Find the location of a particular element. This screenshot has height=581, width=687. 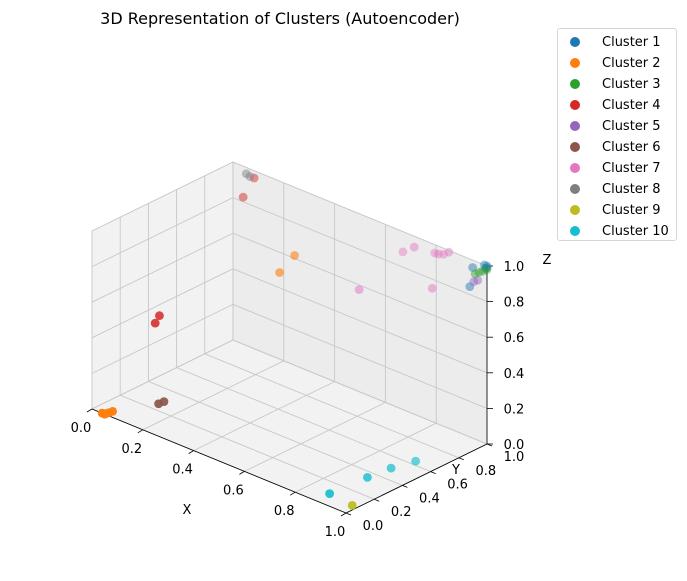

legend-item: Cluster 2 is located at coordinates (615, 63).